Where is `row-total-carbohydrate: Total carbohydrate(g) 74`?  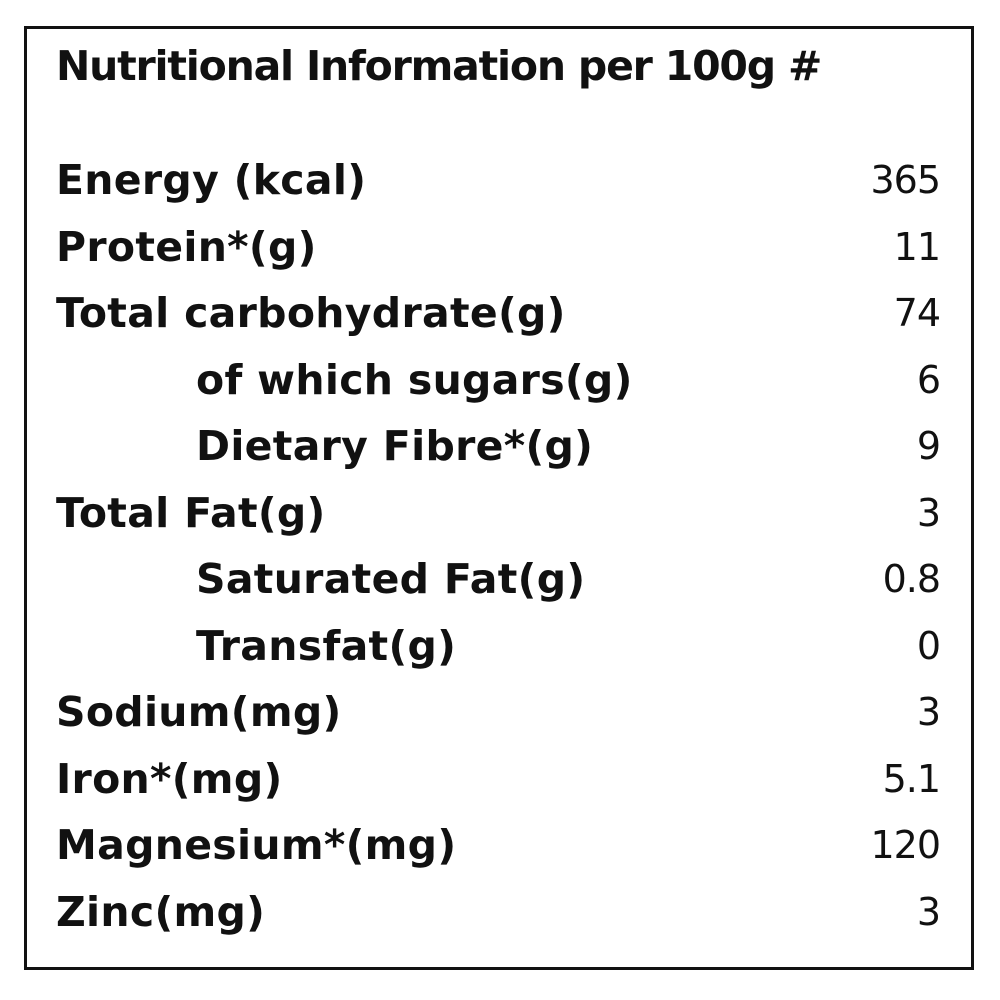
row-total-carbohydrate: Total carbohydrate(g) 74 is located at coordinates (500, 314).